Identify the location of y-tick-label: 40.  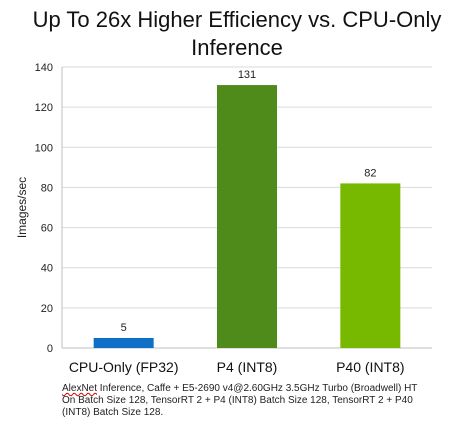
(47, 269).